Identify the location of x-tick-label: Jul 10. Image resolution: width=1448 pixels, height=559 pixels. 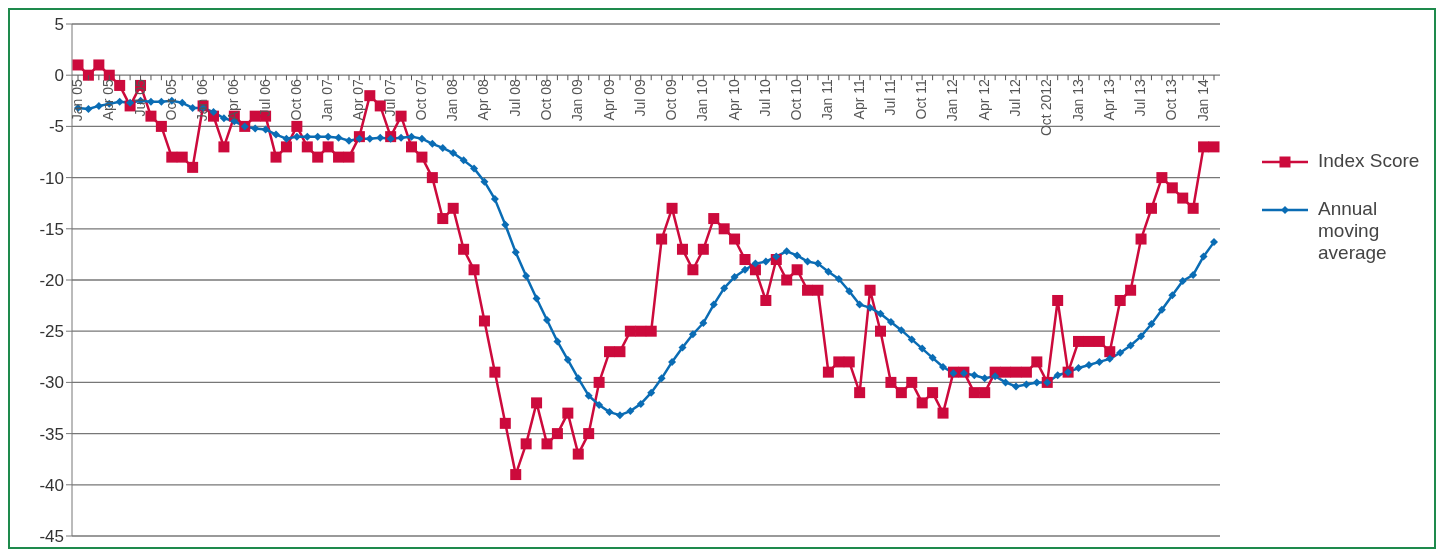
(764, 97).